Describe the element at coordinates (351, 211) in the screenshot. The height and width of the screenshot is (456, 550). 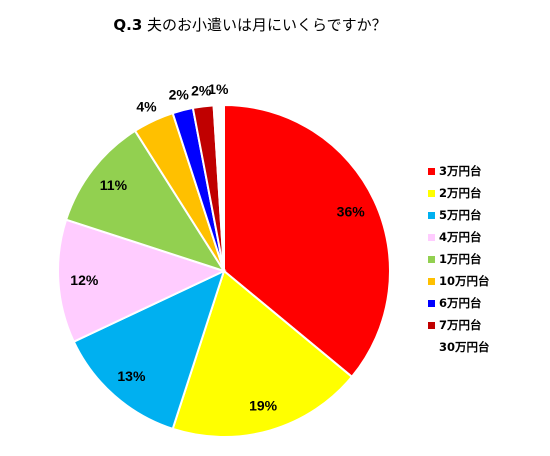
I see `data-label-0: 36%` at that location.